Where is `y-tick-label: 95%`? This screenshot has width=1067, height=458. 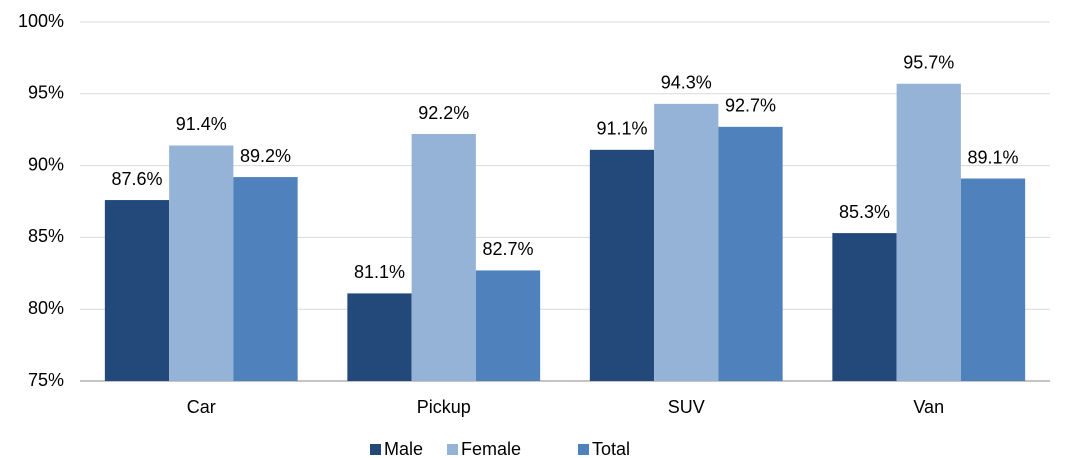 y-tick-label: 95% is located at coordinates (46, 93).